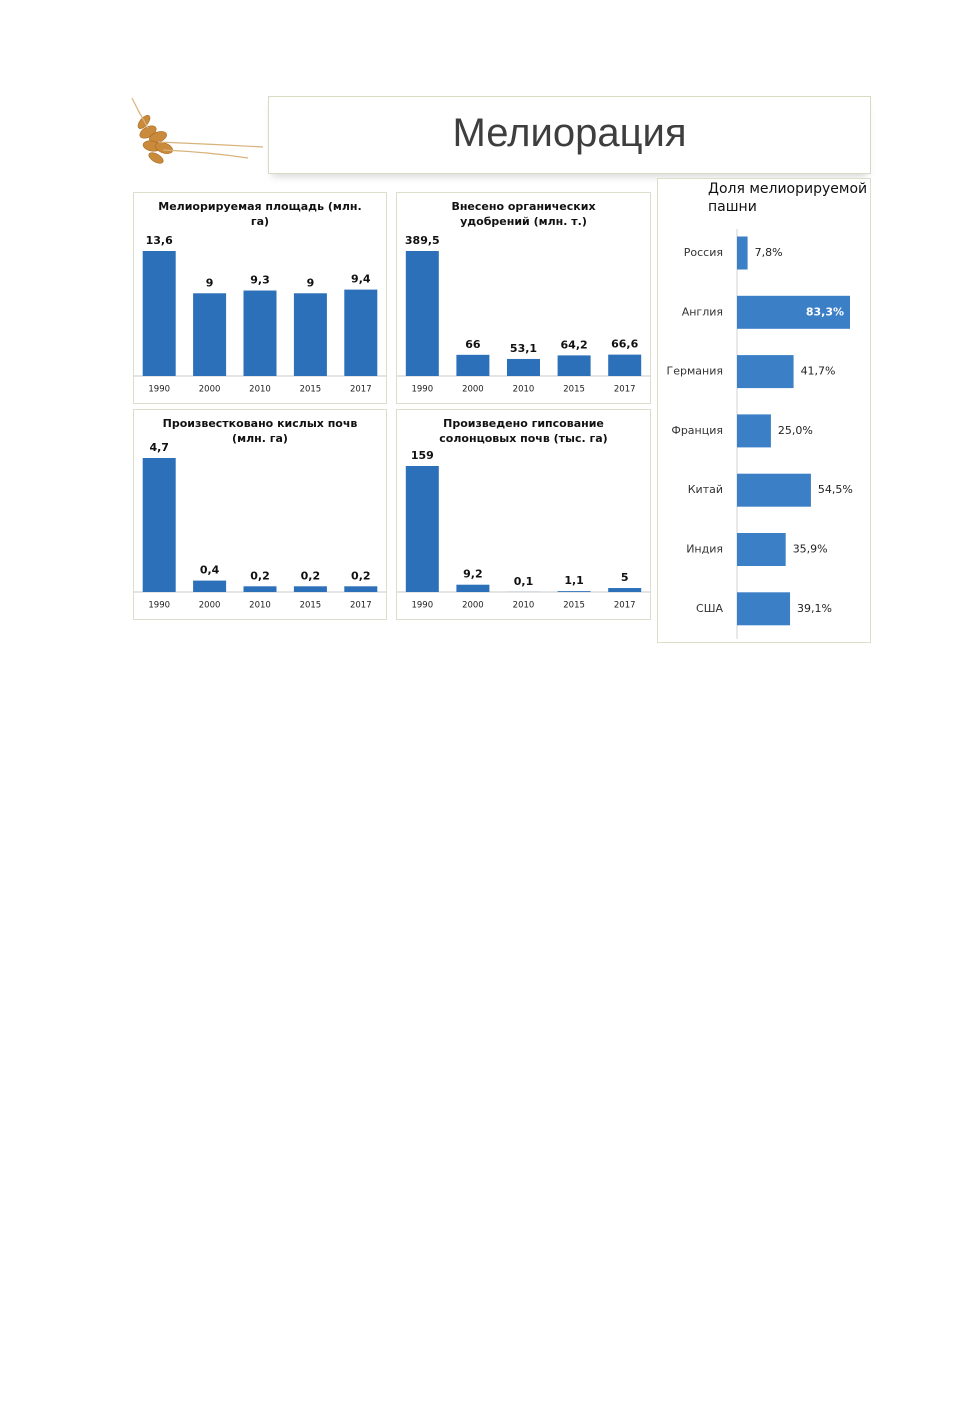 This screenshot has width=972, height=1416. Describe the element at coordinates (702, 311) in the screenshot. I see `y-tick-label: Англия` at that location.